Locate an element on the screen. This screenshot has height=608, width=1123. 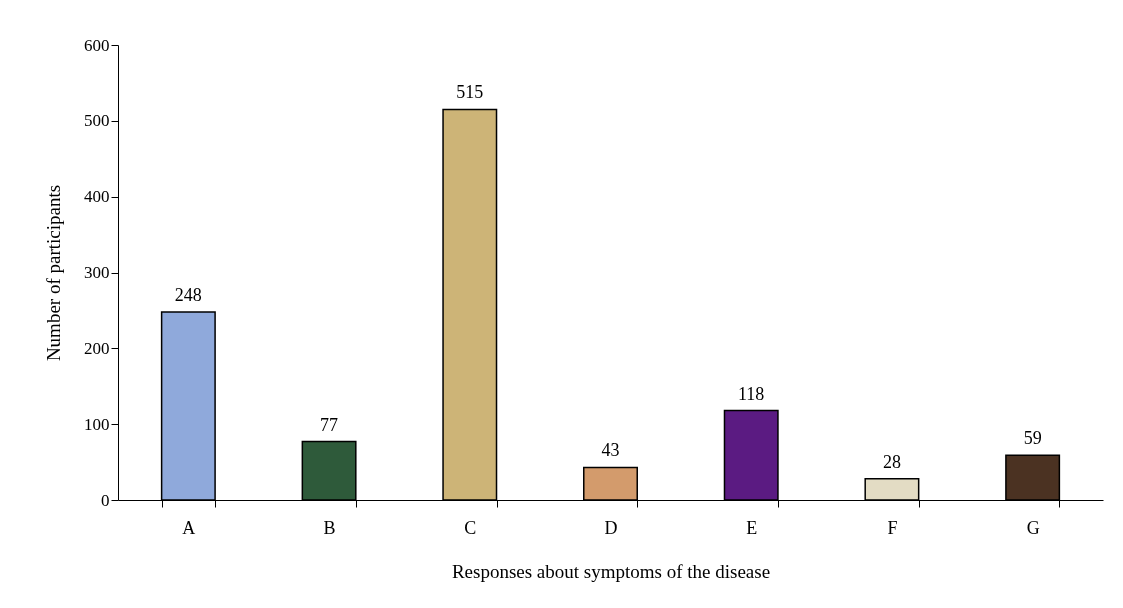
y-tick-label: 200 is located at coordinates (97, 348).